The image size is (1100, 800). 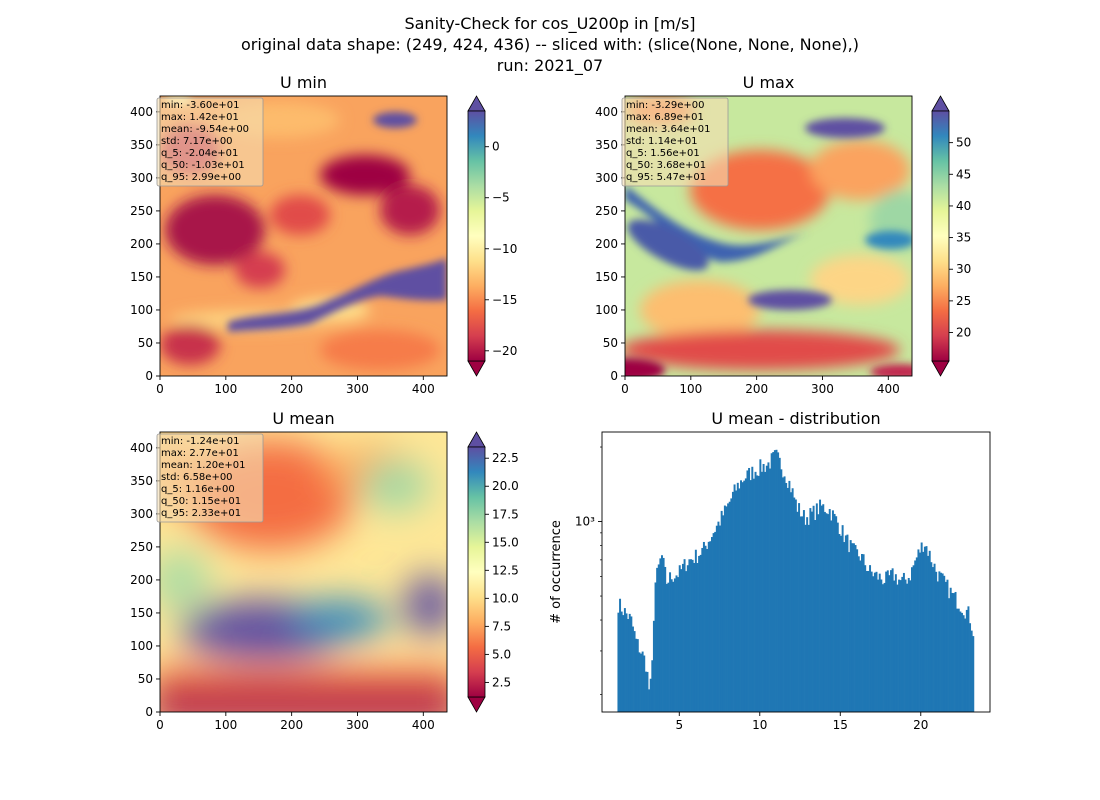 I want to click on umin-y-tick-label: 150, so click(x=141, y=277).